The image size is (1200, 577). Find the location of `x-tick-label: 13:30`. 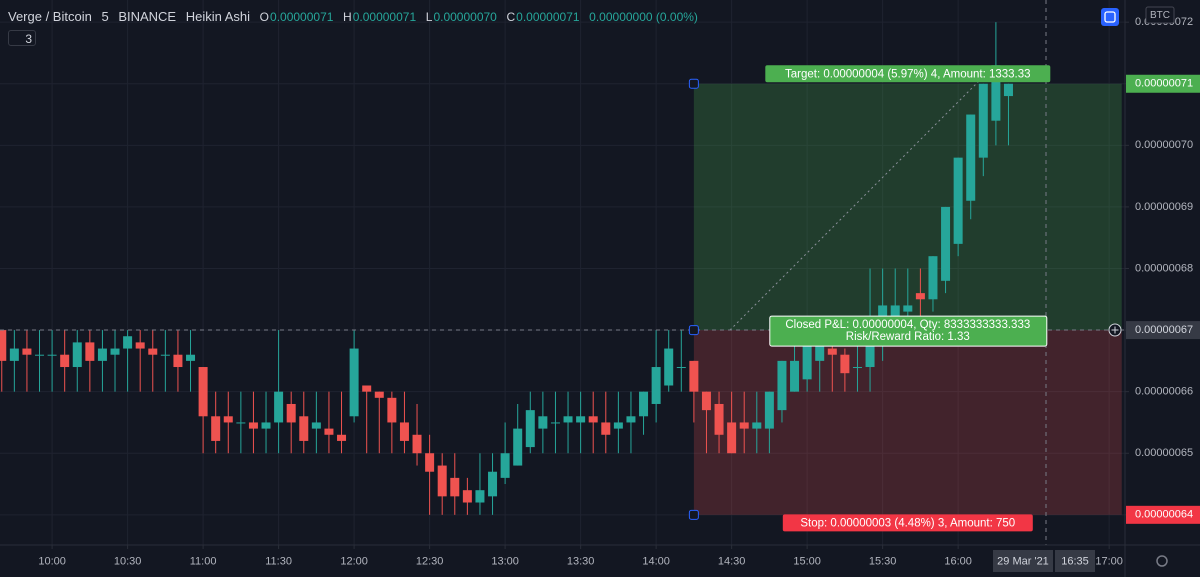

x-tick-label: 13:30 is located at coordinates (581, 561).